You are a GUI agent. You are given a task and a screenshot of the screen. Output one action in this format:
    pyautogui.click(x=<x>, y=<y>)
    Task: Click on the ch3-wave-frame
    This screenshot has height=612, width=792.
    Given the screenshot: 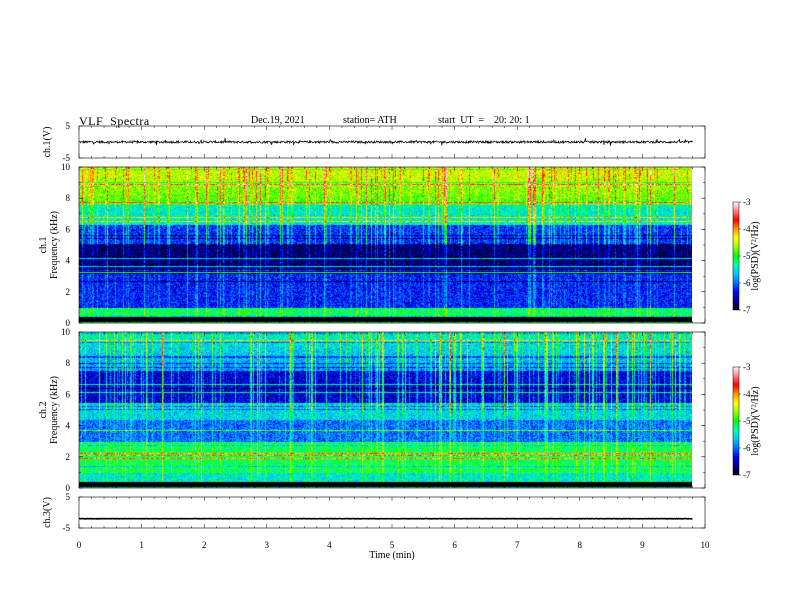 What is the action you would take?
    pyautogui.click(x=392, y=512)
    